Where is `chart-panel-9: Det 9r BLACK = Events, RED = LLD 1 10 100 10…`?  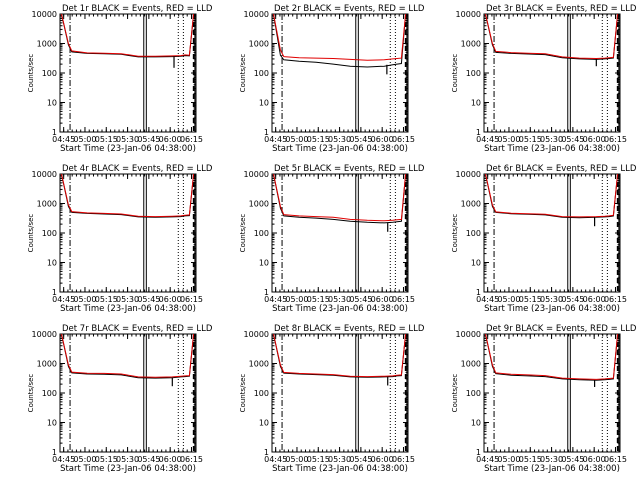 chart-panel-9: Det 9r BLACK = Events, RED = LLD 1 10 100 10… is located at coordinates (544, 399).